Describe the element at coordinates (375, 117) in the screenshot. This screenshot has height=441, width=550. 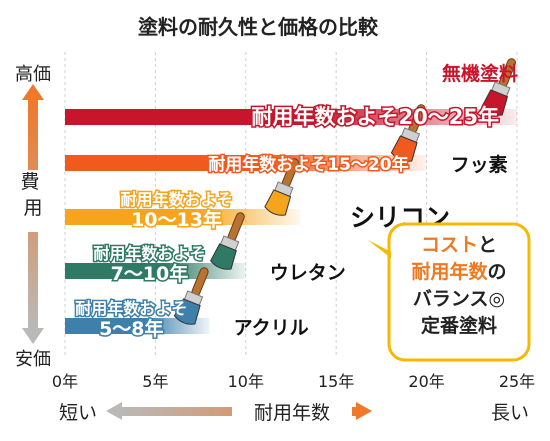
I see `bar-value-label: 耐用年数およそ20〜25年` at that location.